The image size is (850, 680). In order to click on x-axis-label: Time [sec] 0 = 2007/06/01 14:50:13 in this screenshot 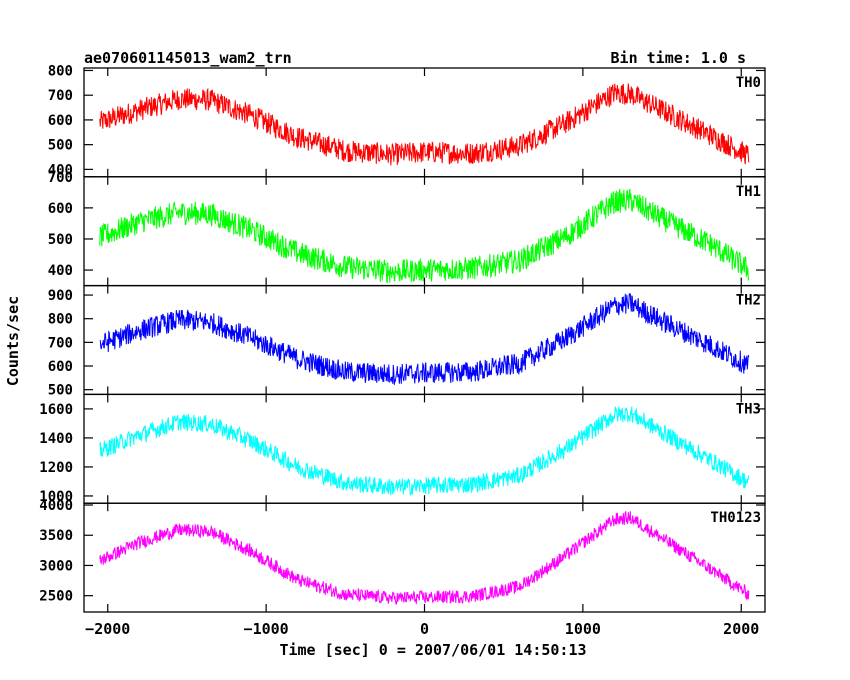, I will do `click(432, 650)`.